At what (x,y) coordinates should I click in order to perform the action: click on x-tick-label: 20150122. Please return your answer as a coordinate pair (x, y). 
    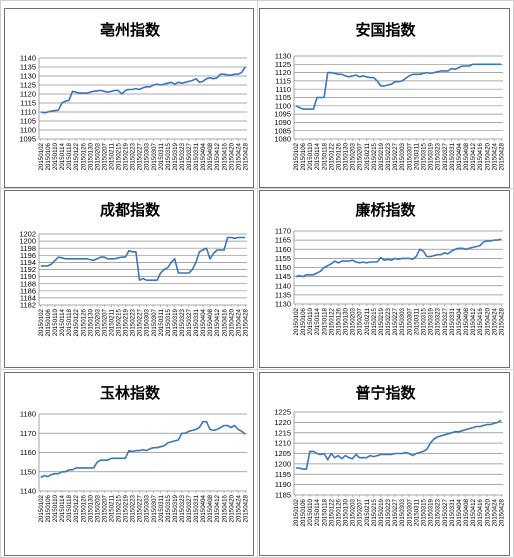
    Looking at the image, I should click on (331, 321).